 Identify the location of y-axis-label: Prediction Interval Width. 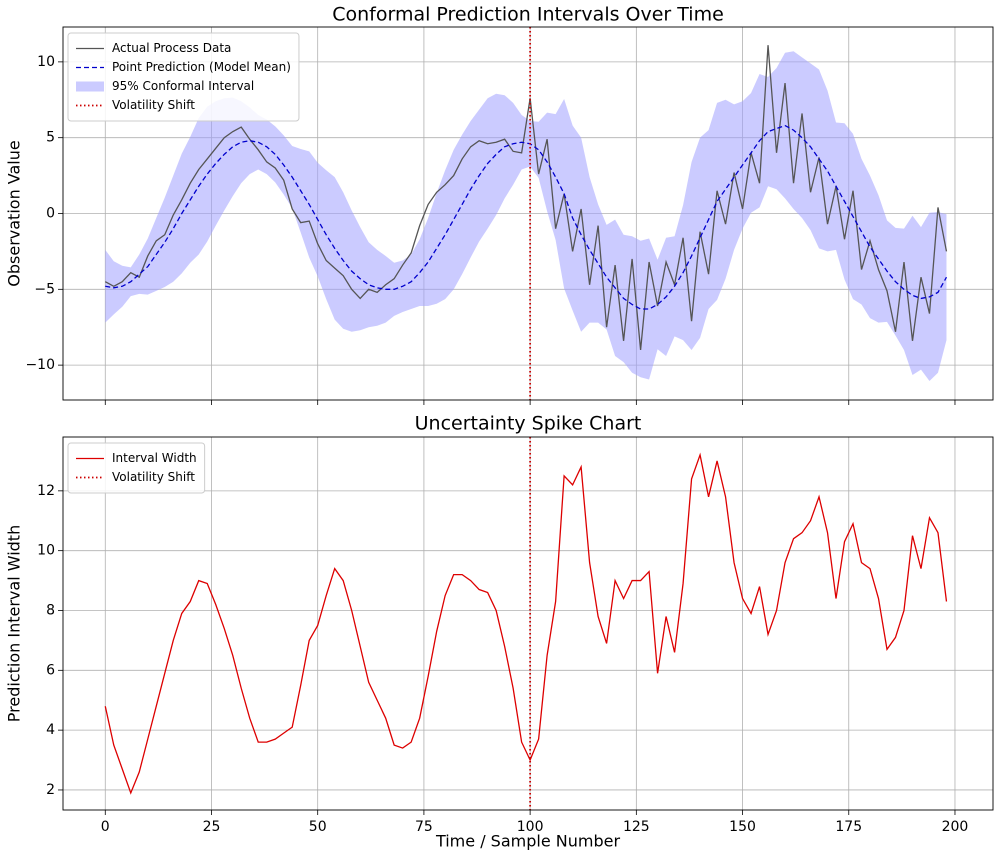
(14, 623).